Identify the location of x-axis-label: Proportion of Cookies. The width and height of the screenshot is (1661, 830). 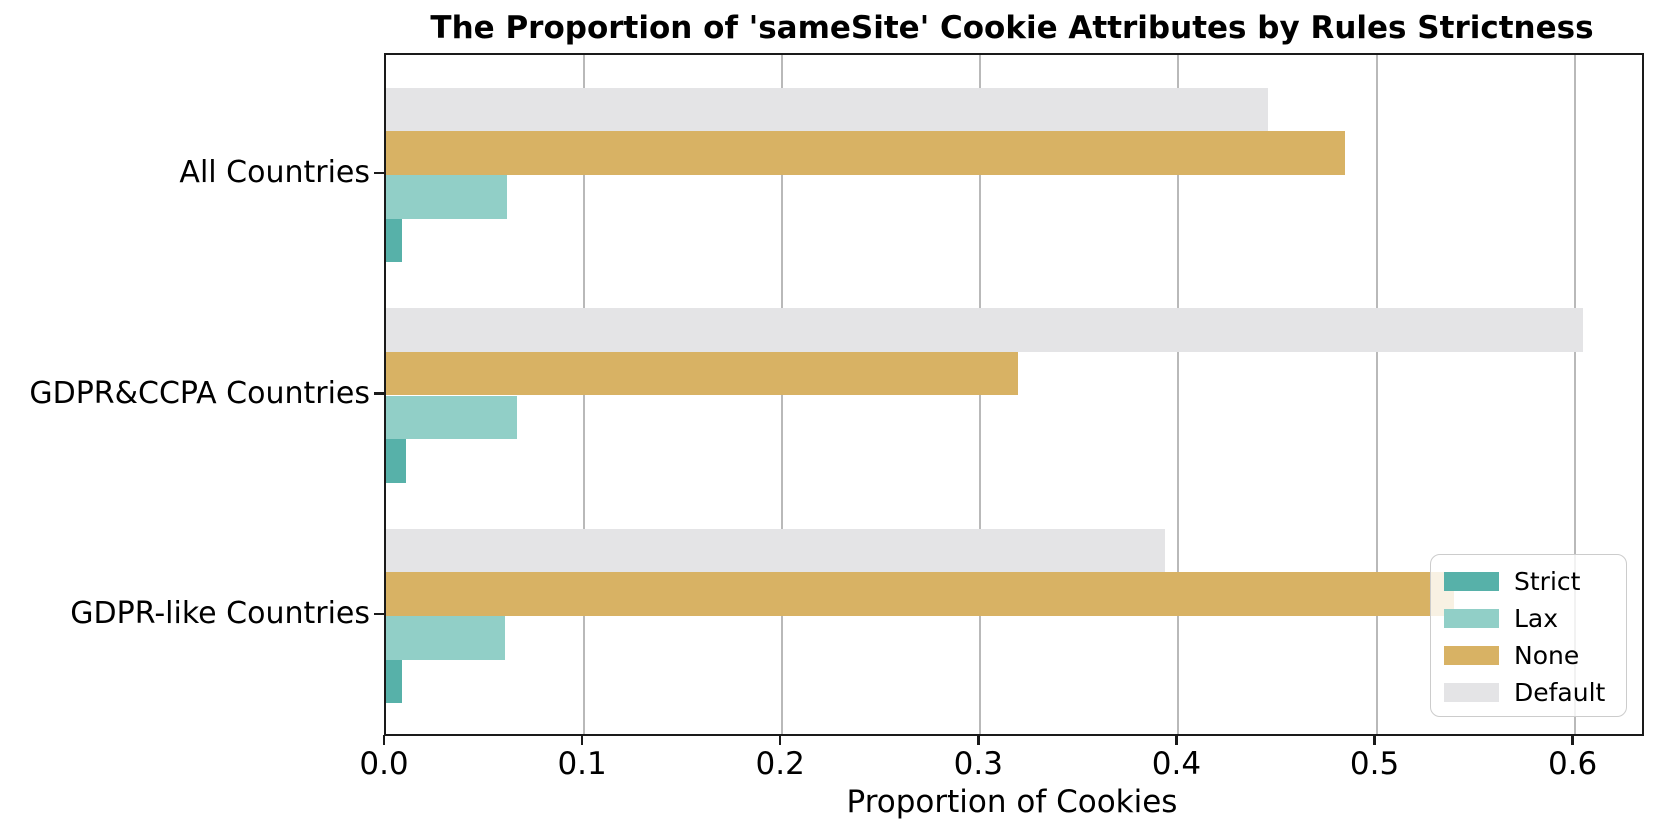
(1012, 802).